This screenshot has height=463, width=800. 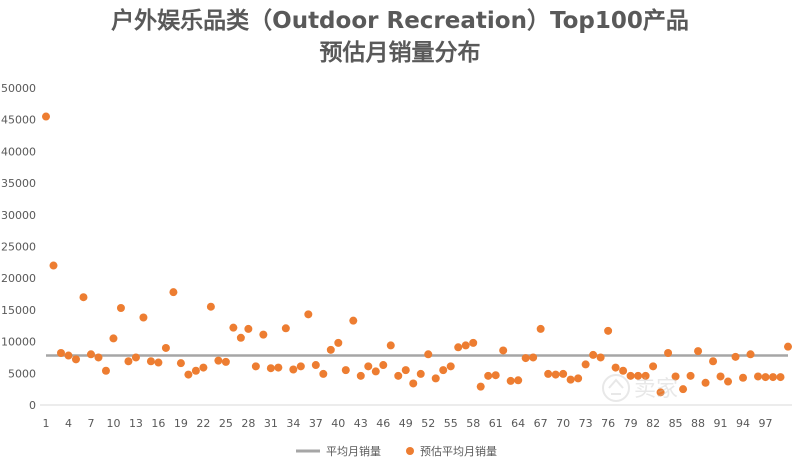 I want to click on x-tick-label: 73, so click(x=586, y=423).